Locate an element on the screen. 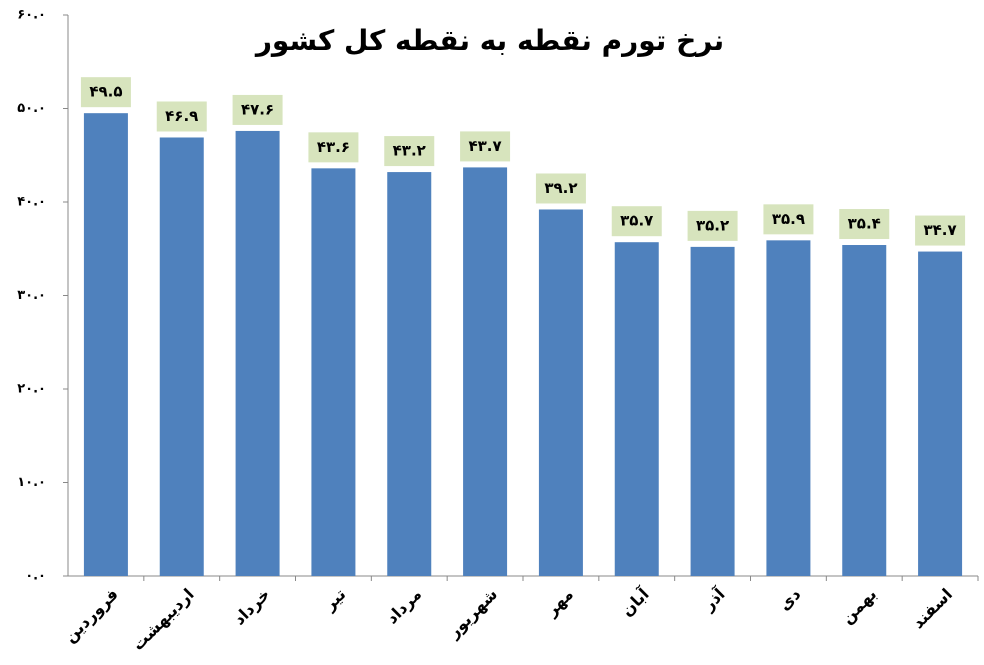 The height and width of the screenshot is (665, 984). value-label: ۴۶.۹ is located at coordinates (181, 116).